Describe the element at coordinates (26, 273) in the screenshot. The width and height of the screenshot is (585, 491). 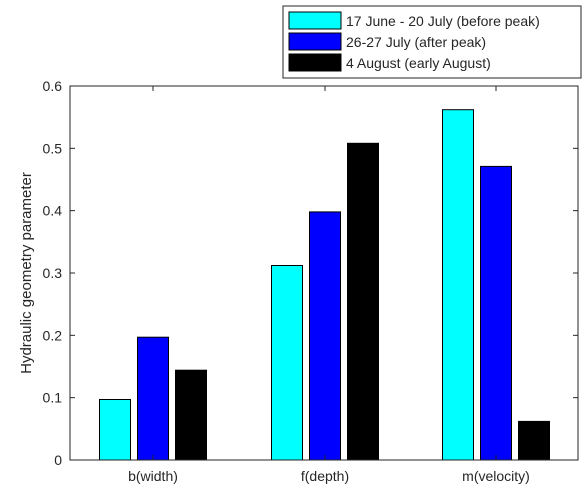
I see `y-axis-label: Hydraulic geometry parameter` at that location.